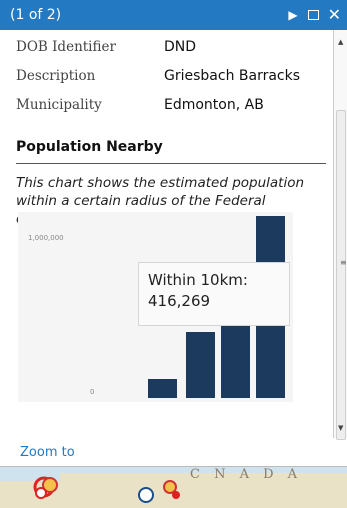 The height and width of the screenshot is (508, 347). I want to click on y-tick-label: 1,000,000, so click(46, 238).